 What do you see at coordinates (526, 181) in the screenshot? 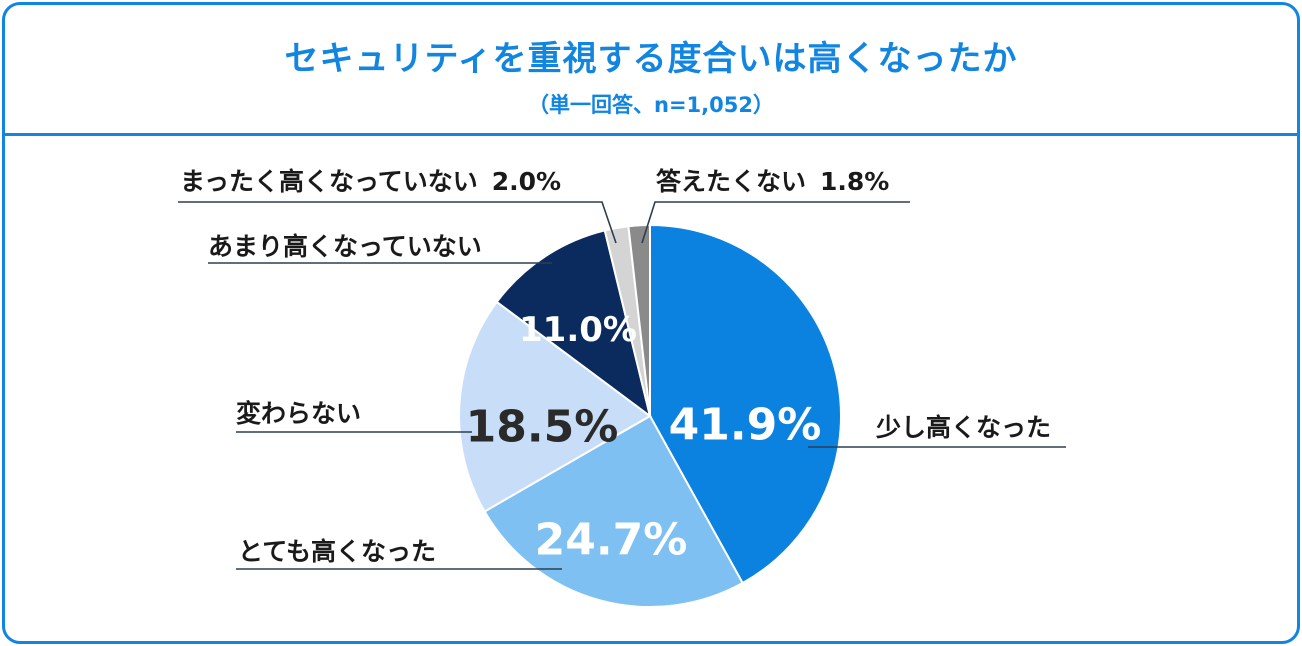
I see `slice-value-label: 2.0%` at bounding box center [526, 181].